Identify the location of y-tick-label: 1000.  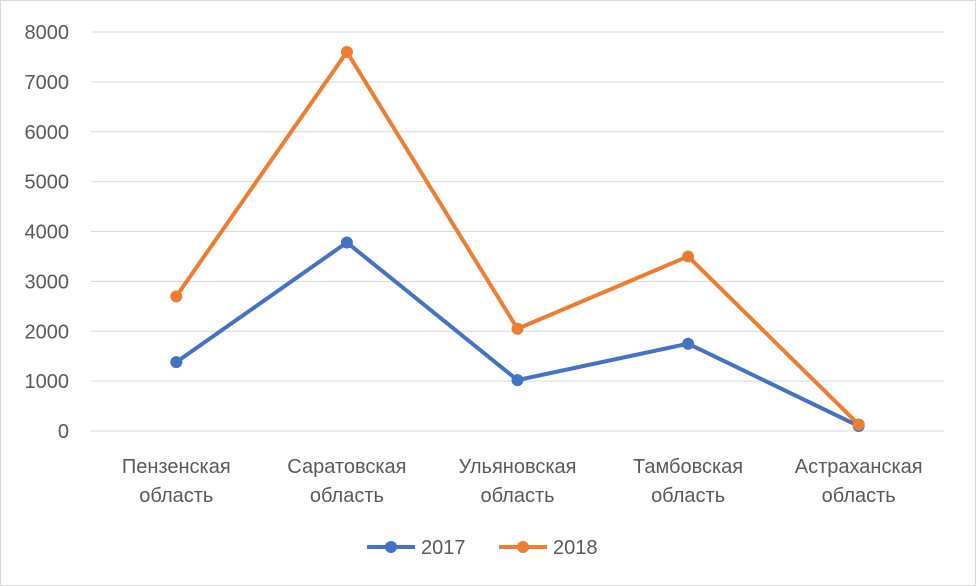
(47, 382).